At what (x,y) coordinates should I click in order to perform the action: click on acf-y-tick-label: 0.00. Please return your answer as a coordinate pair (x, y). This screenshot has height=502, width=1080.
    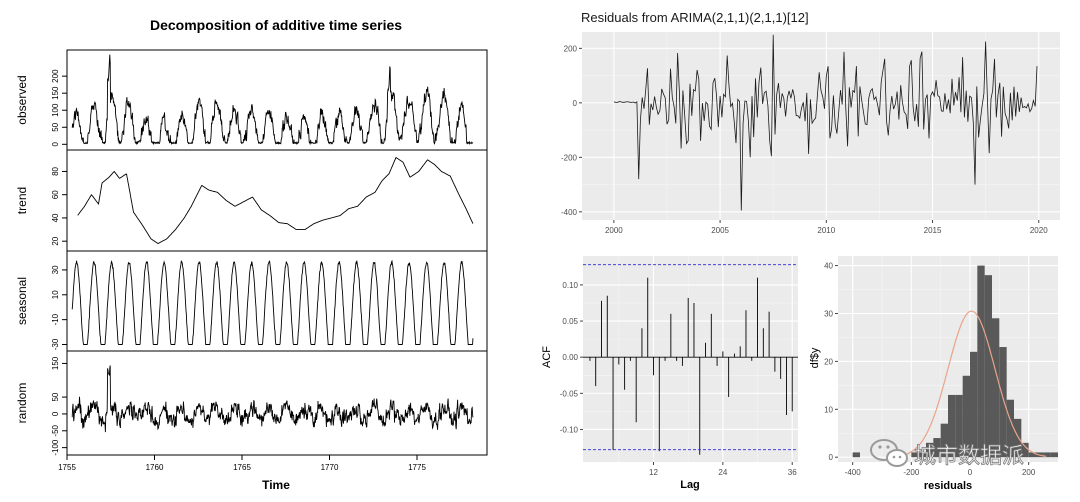
    Looking at the image, I should click on (570, 357).